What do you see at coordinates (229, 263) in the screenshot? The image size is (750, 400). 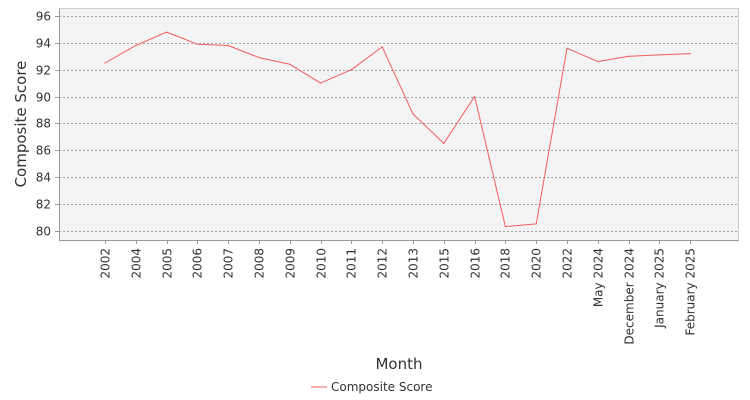 I see `x-tick-label-4: 2007` at bounding box center [229, 263].